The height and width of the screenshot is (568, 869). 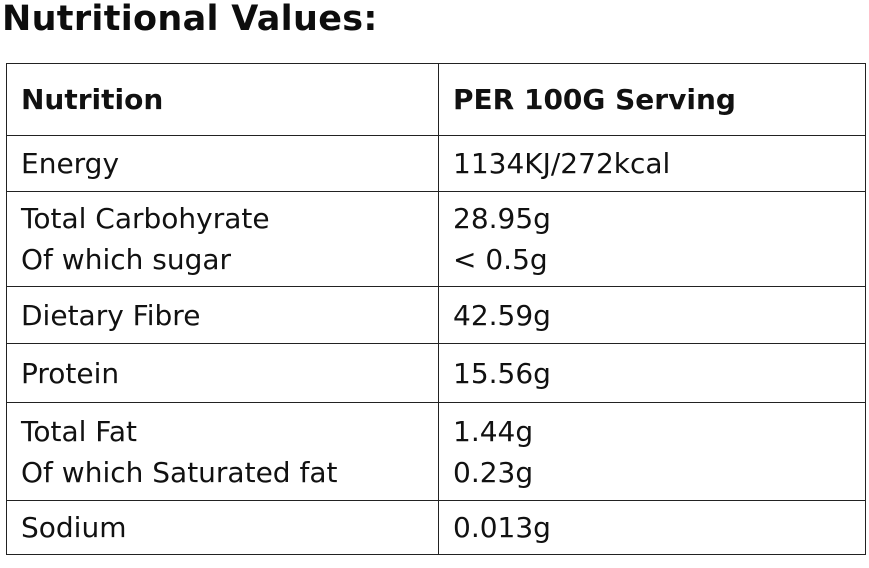 I want to click on nutrient-value: 42.59g, so click(x=652, y=315).